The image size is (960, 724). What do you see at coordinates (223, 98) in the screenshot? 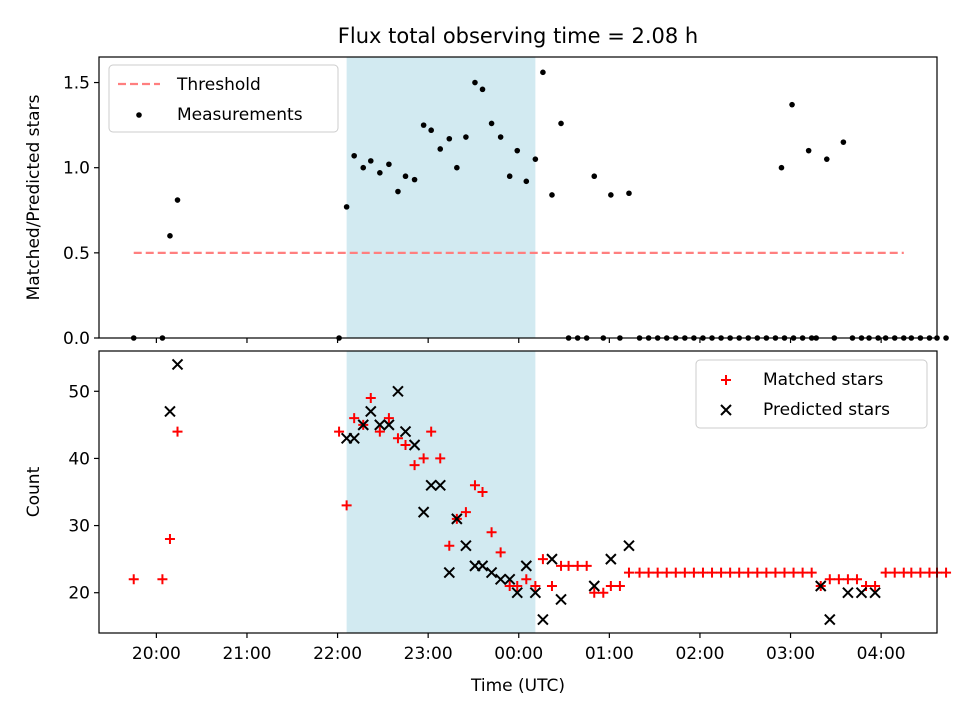
I see `legend-top: Threshold Measurements` at bounding box center [223, 98].